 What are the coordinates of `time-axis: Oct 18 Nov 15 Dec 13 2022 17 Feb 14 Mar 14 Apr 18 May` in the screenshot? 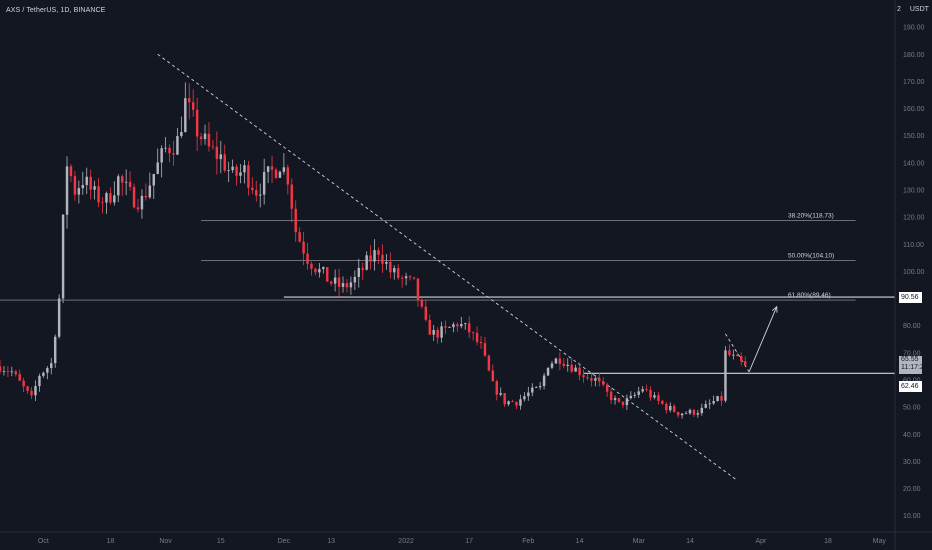 It's located at (462, 541).